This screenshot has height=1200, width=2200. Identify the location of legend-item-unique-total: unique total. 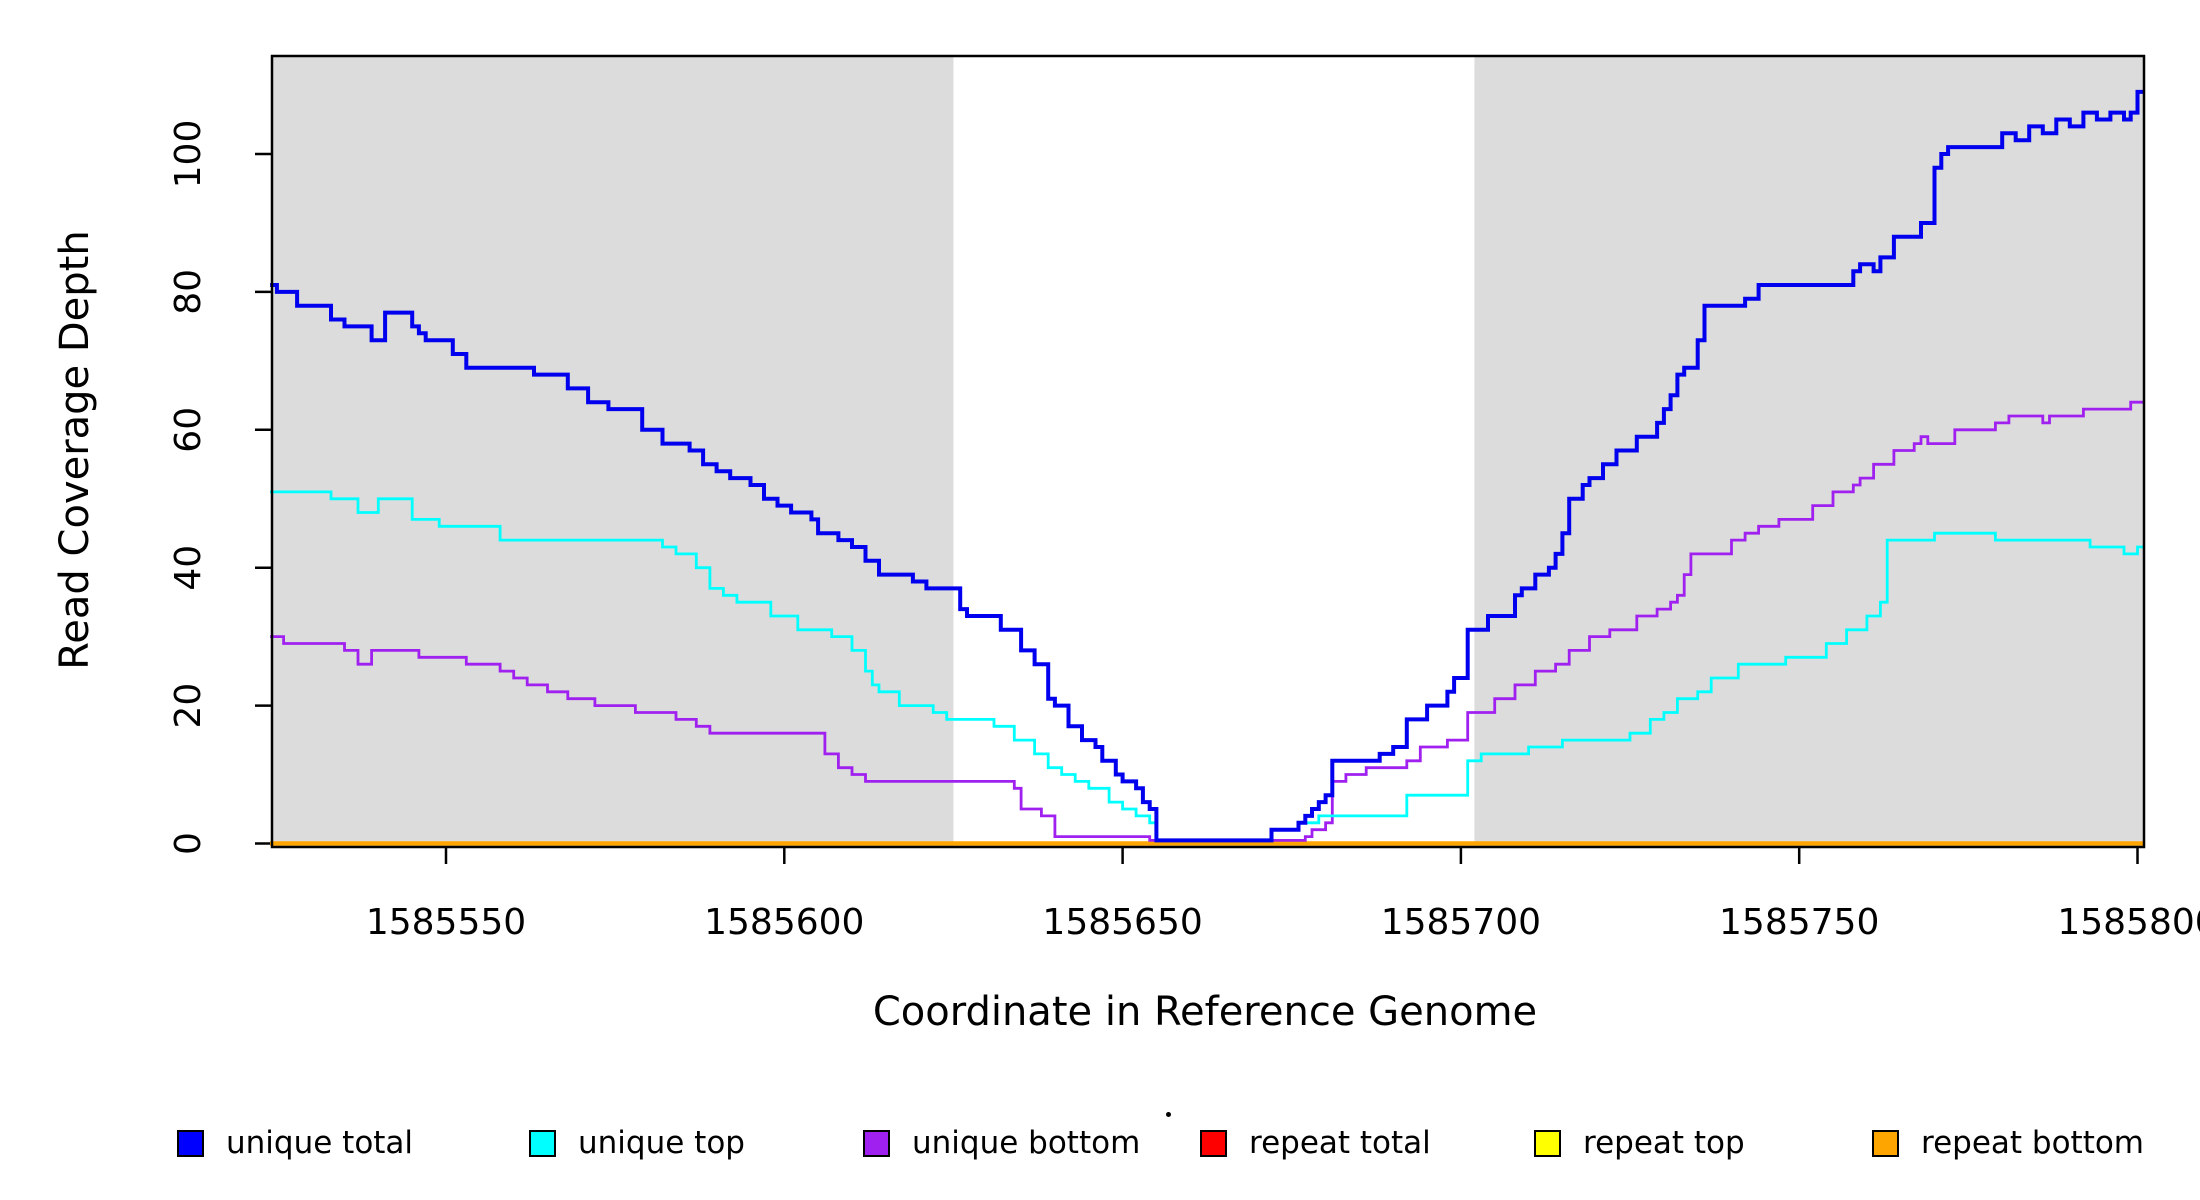
(295, 1143).